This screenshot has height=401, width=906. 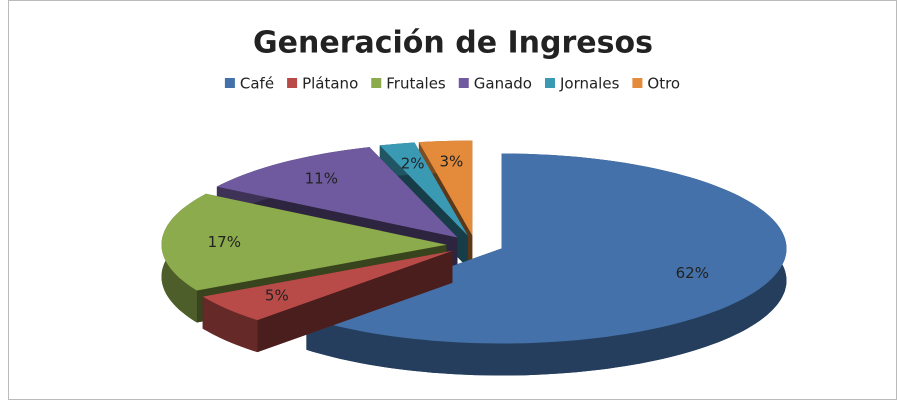 I want to click on legend-label: Plátano, so click(x=330, y=84).